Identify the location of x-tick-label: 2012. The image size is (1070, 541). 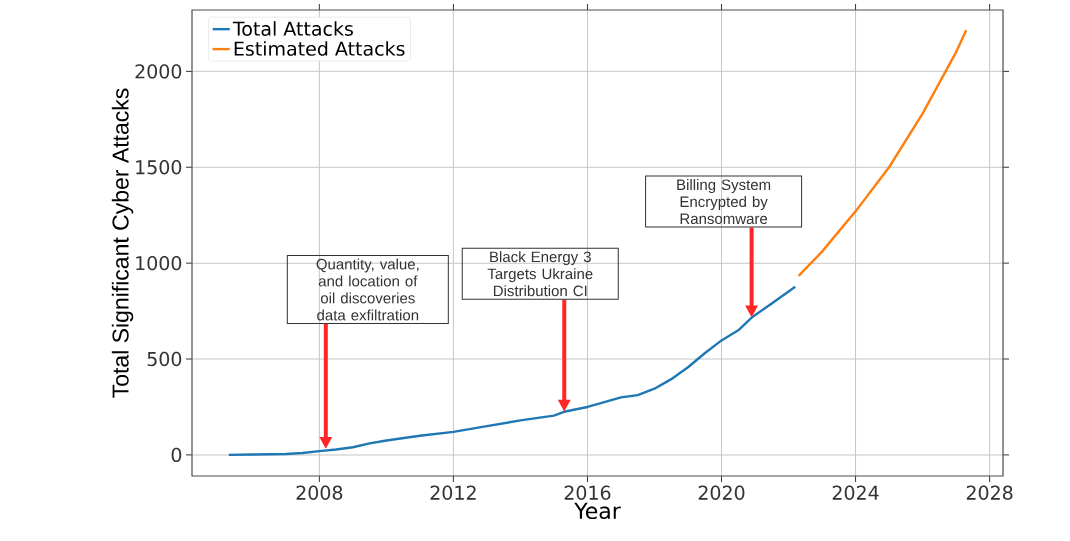
(453, 492).